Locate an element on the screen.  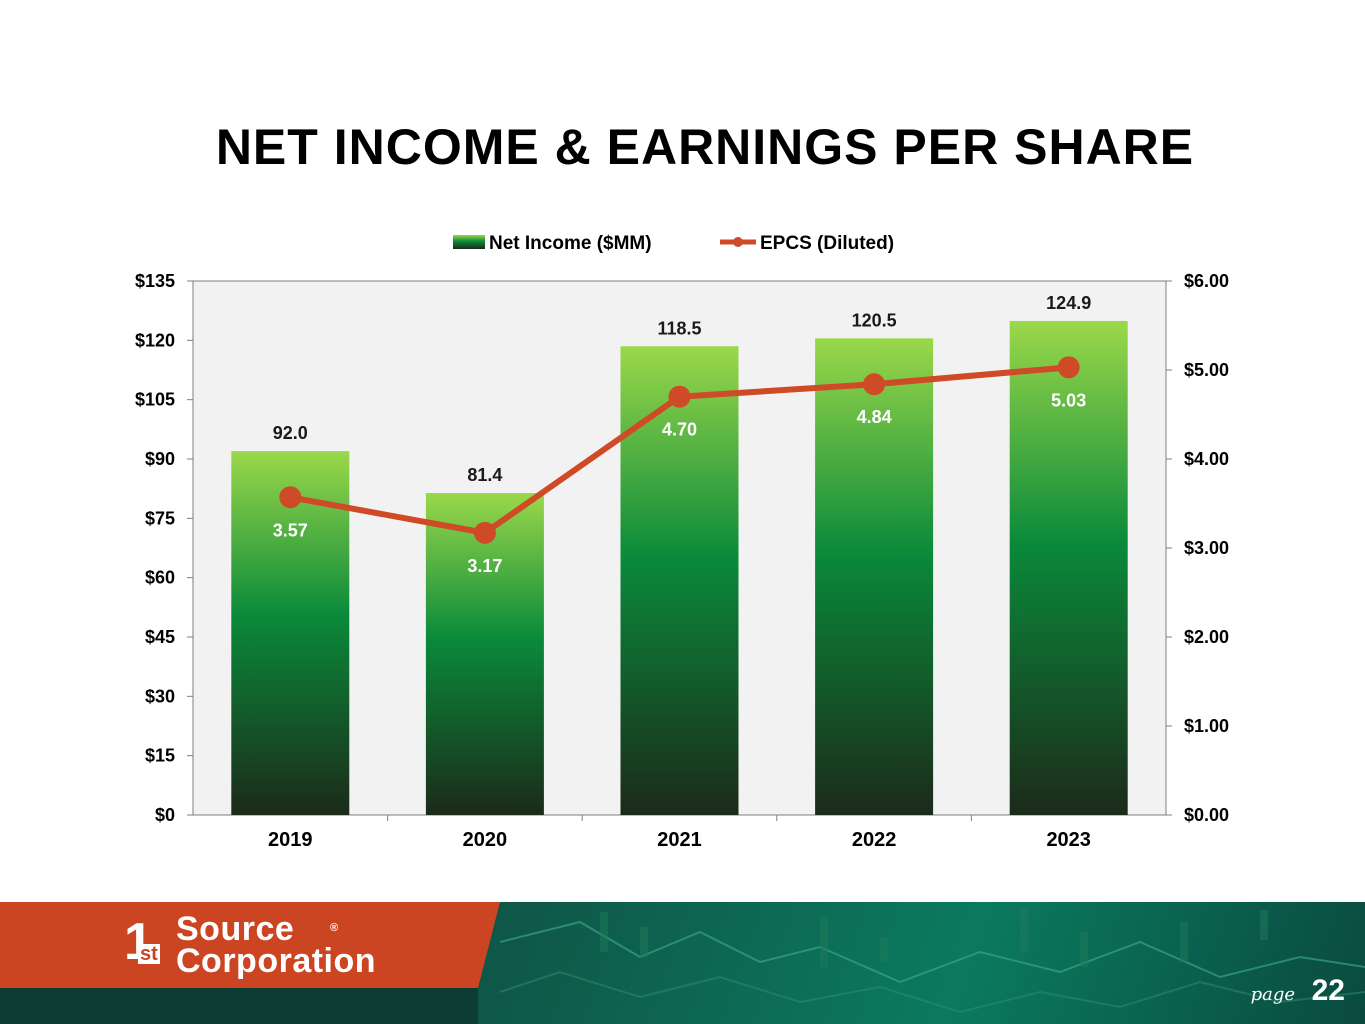
bar-label-2019: 92.0 is located at coordinates (290, 433).